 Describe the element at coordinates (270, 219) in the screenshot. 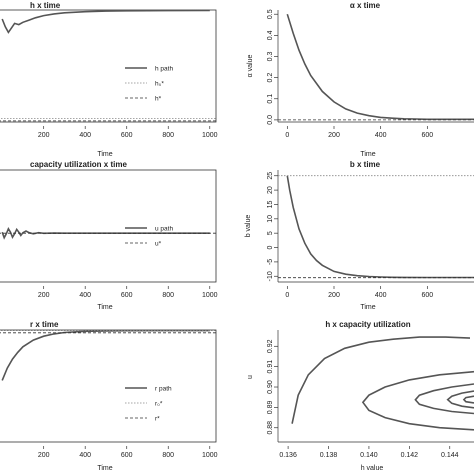

I see `y-tick-label: 10` at that location.